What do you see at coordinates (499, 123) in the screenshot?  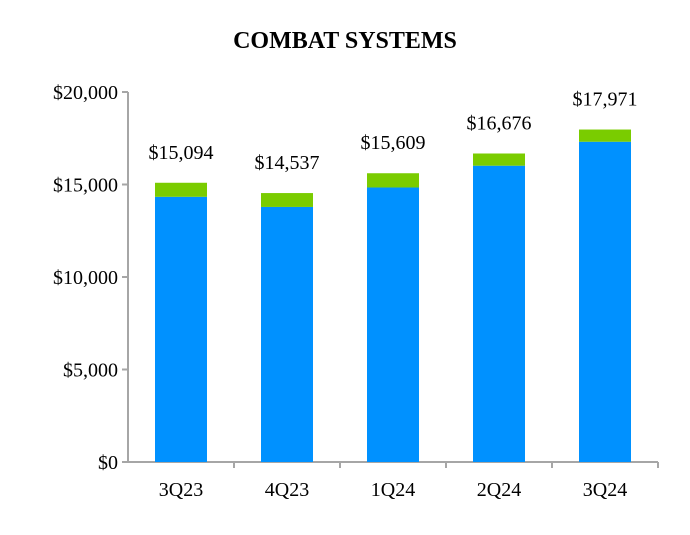 I see `total-label: $16,676` at bounding box center [499, 123].